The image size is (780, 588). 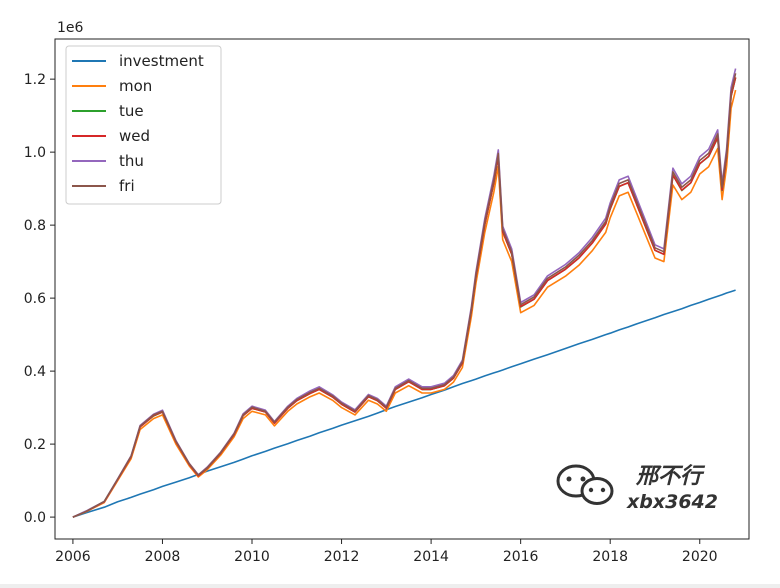 I want to click on bottom-strip, so click(x=390, y=586).